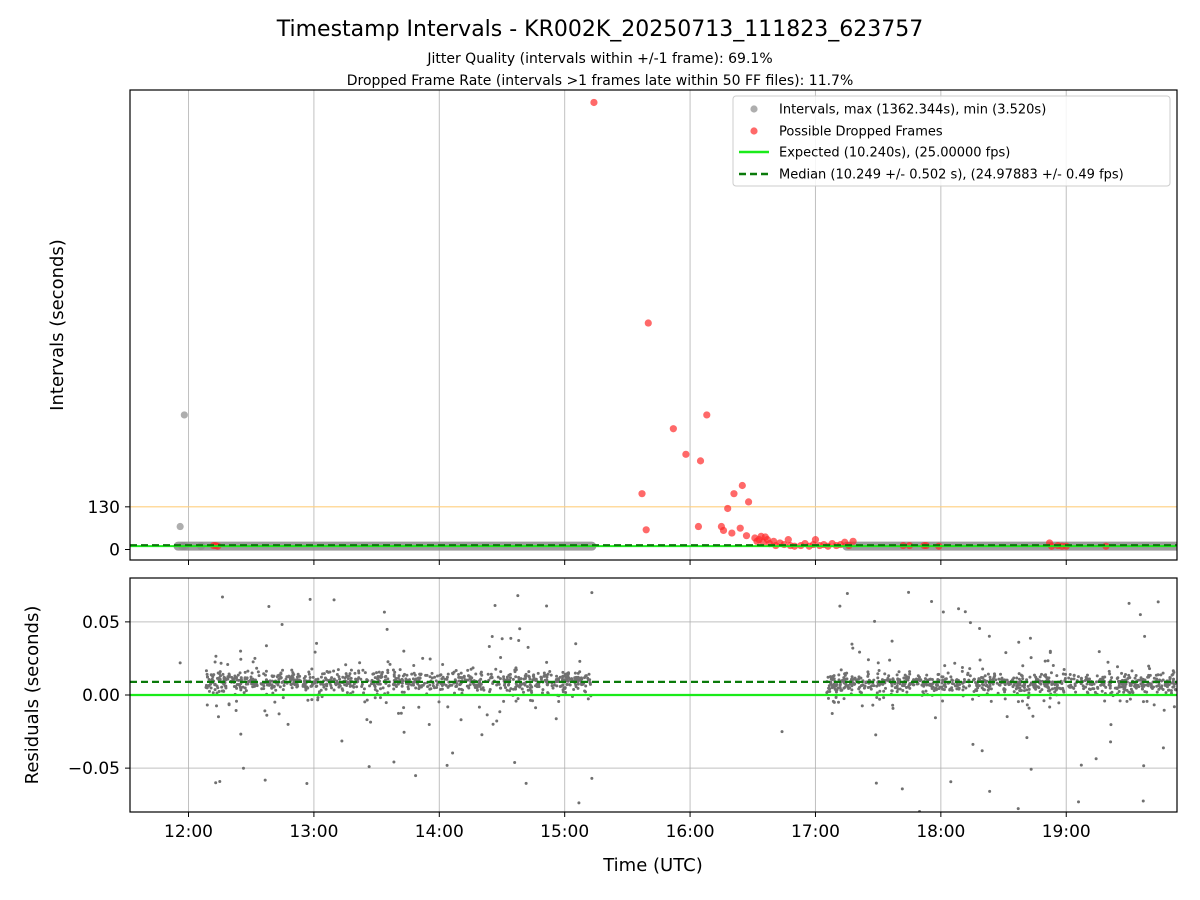 The image size is (1200, 900). I want to click on top-y-tick-label: 130, so click(104, 508).